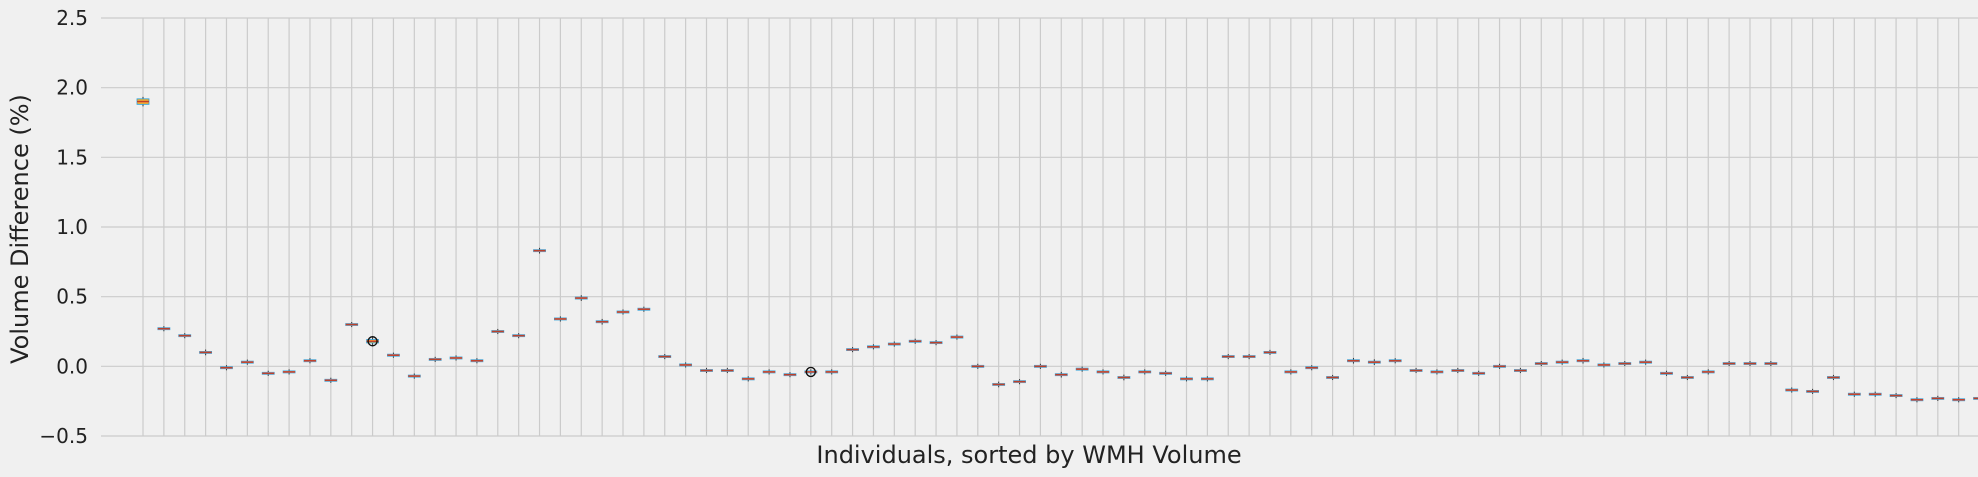 This screenshot has height=477, width=1978. What do you see at coordinates (1028, 455) in the screenshot?
I see `x-axis-label: Individuals, sorted by WMH Volume` at bounding box center [1028, 455].